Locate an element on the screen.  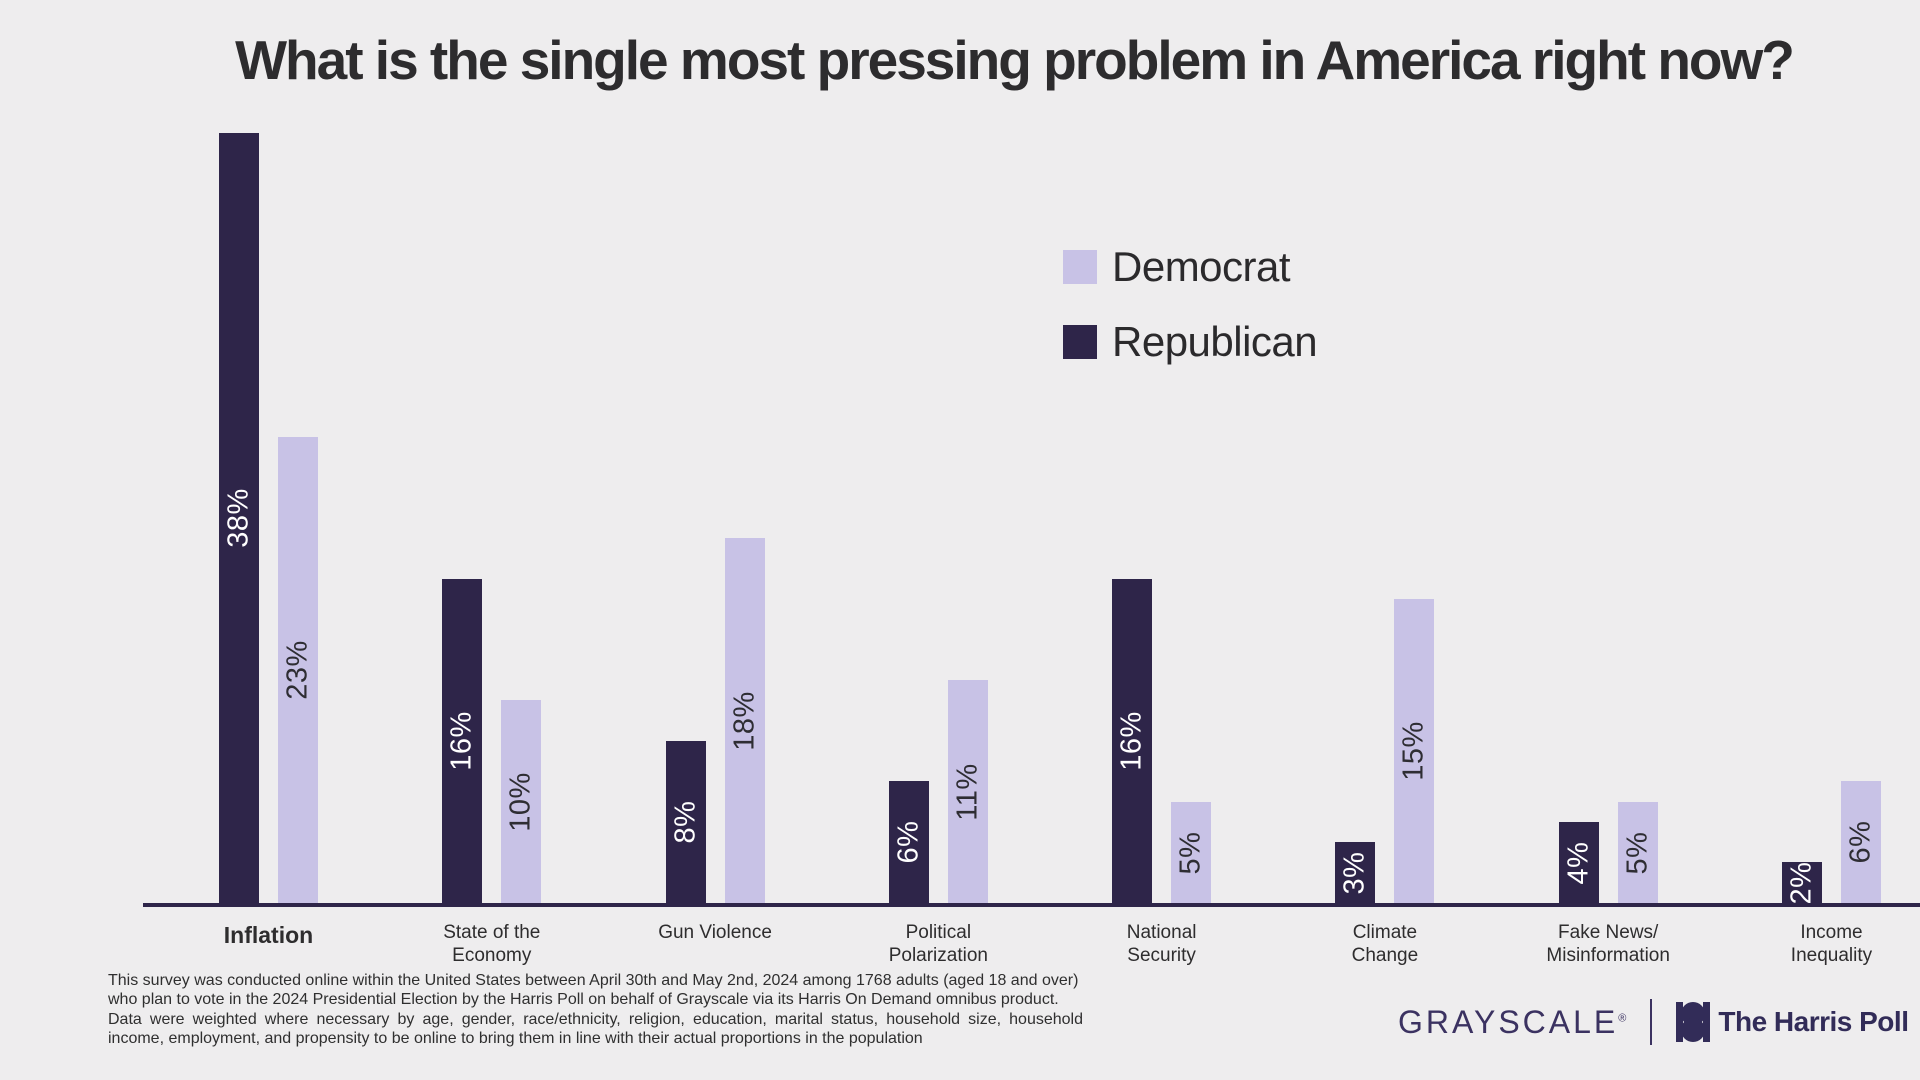
bar-democrat-state-of-the-economy: 10% is located at coordinates (521, 801).